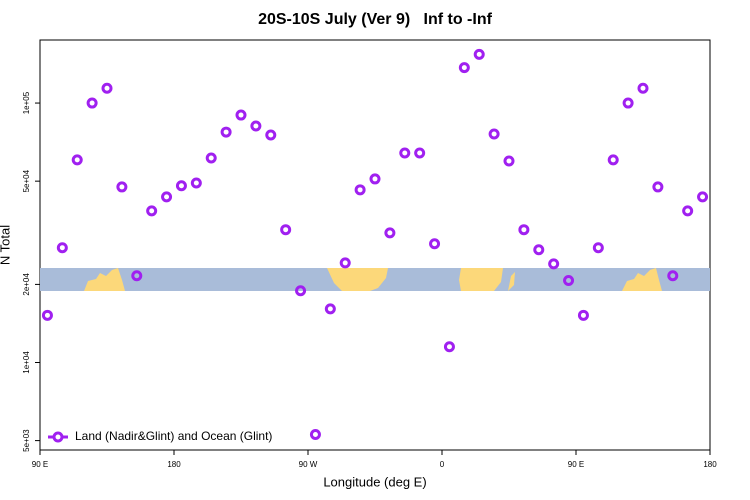 Image resolution: width=750 pixels, height=500 pixels. I want to click on y-axis-title: N Total, so click(6, 245).